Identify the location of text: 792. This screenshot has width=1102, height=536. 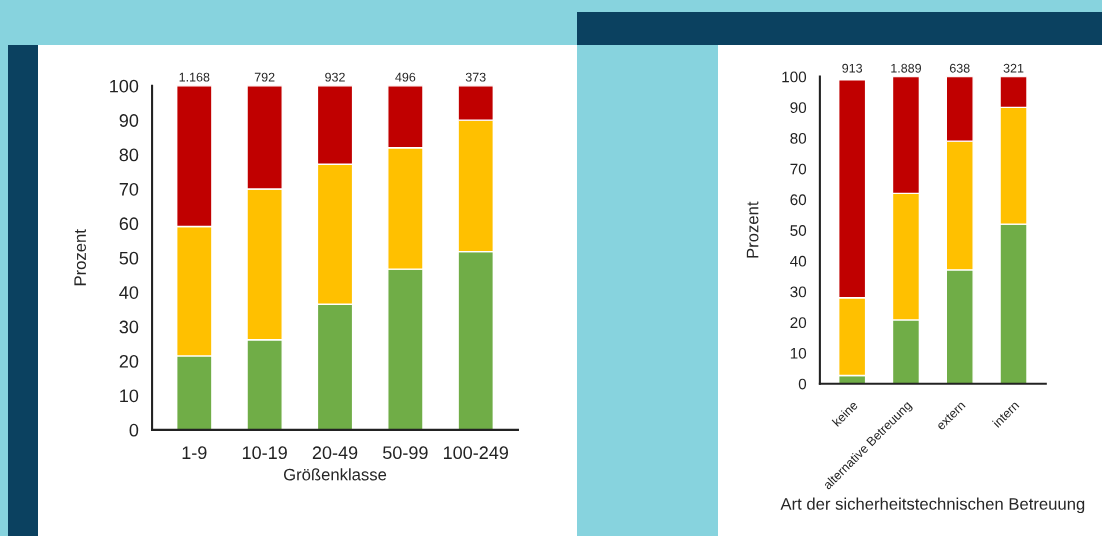
(264, 77).